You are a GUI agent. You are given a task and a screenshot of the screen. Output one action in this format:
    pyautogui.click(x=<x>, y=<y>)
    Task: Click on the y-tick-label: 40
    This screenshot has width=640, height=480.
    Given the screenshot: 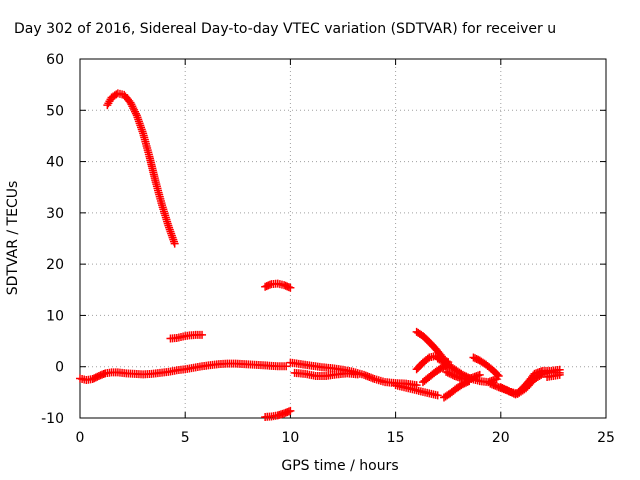 What is the action you would take?
    pyautogui.click(x=55, y=163)
    